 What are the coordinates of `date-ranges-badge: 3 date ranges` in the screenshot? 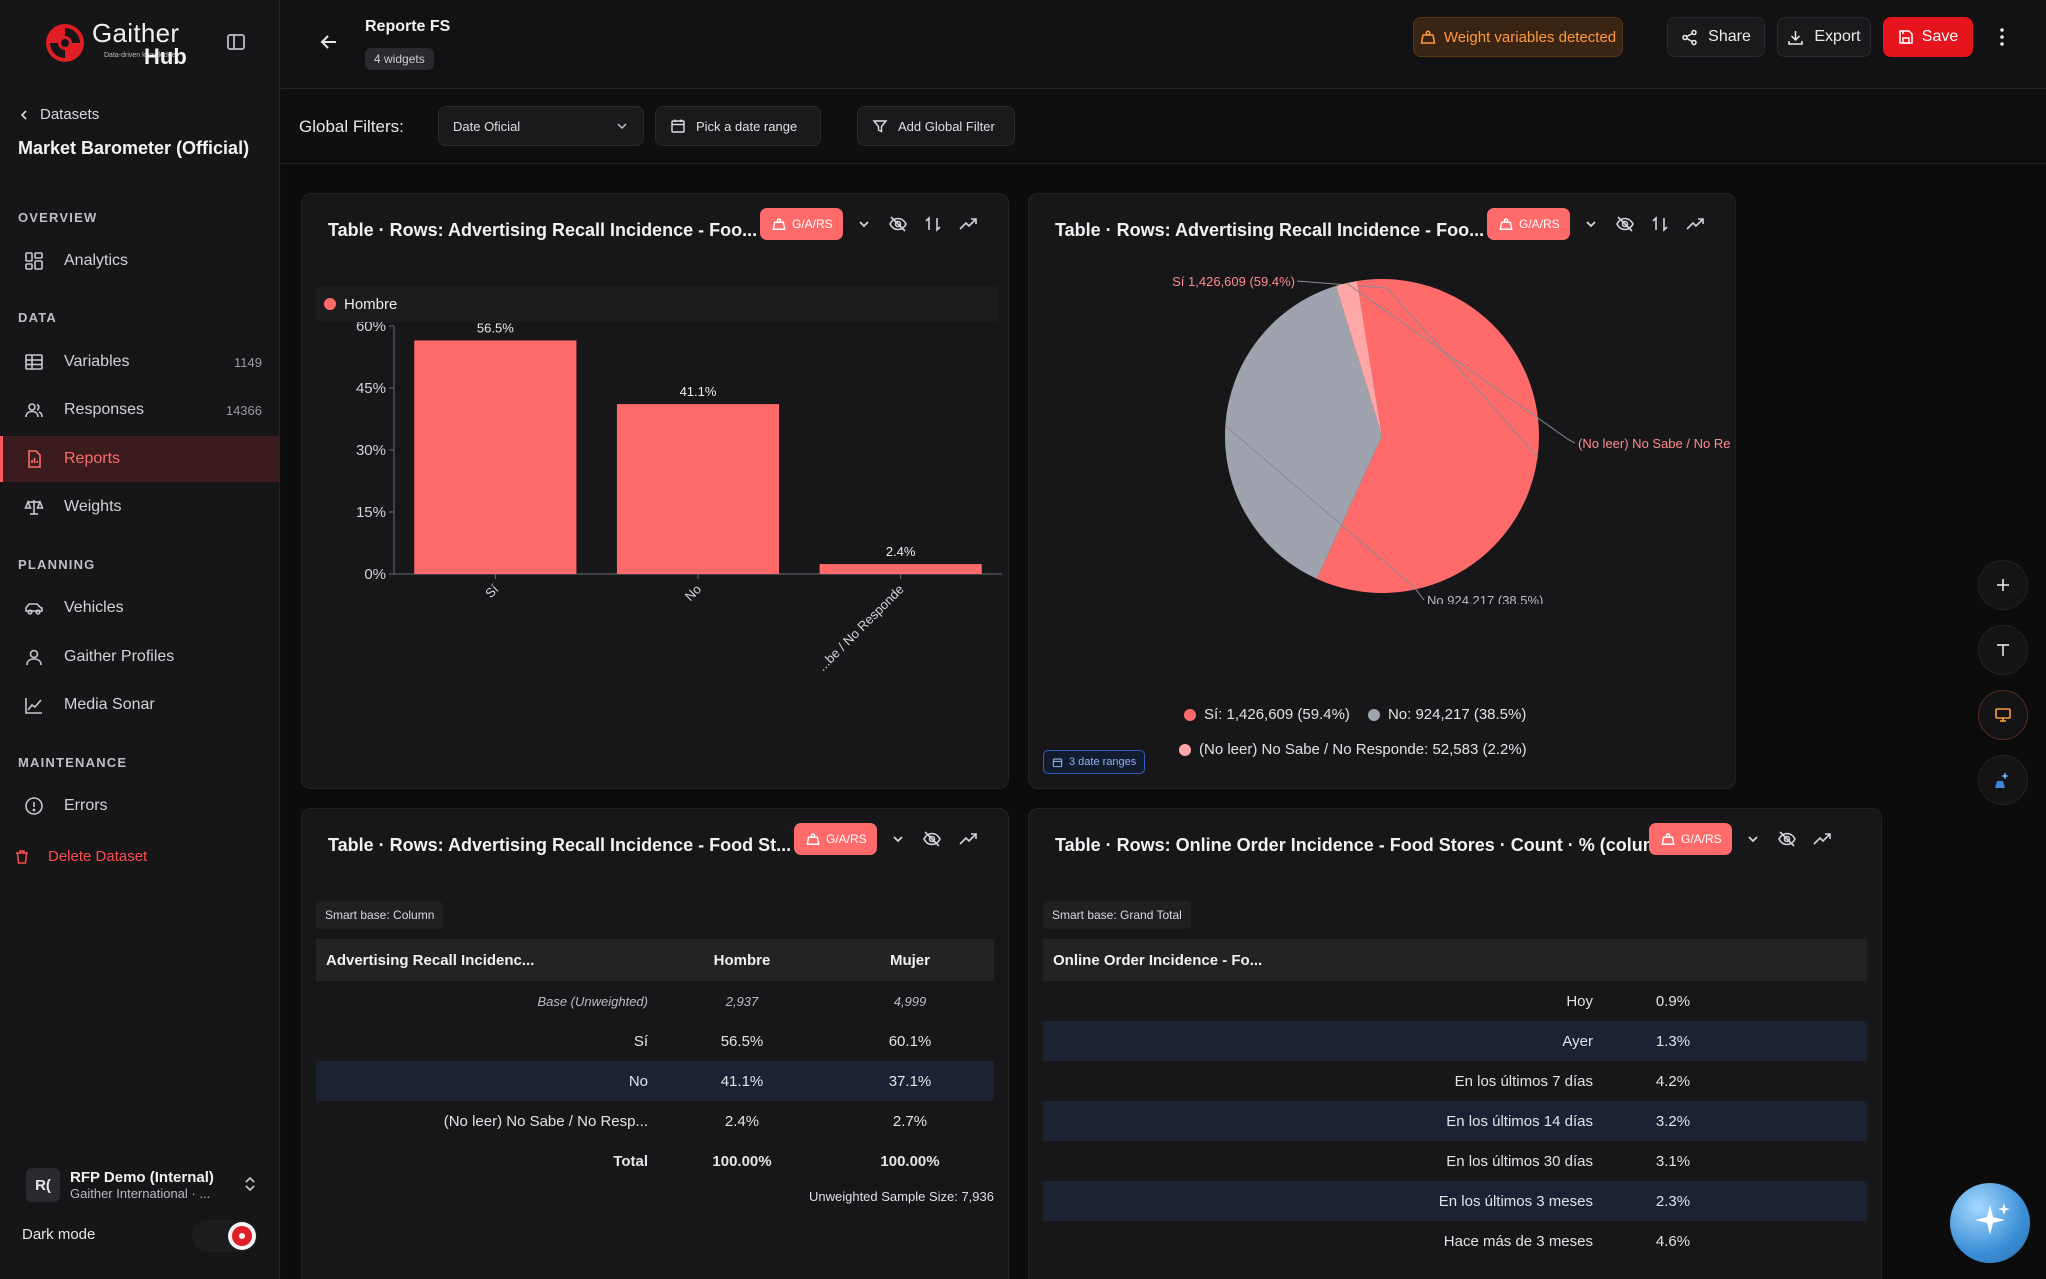 It's located at (1094, 762).